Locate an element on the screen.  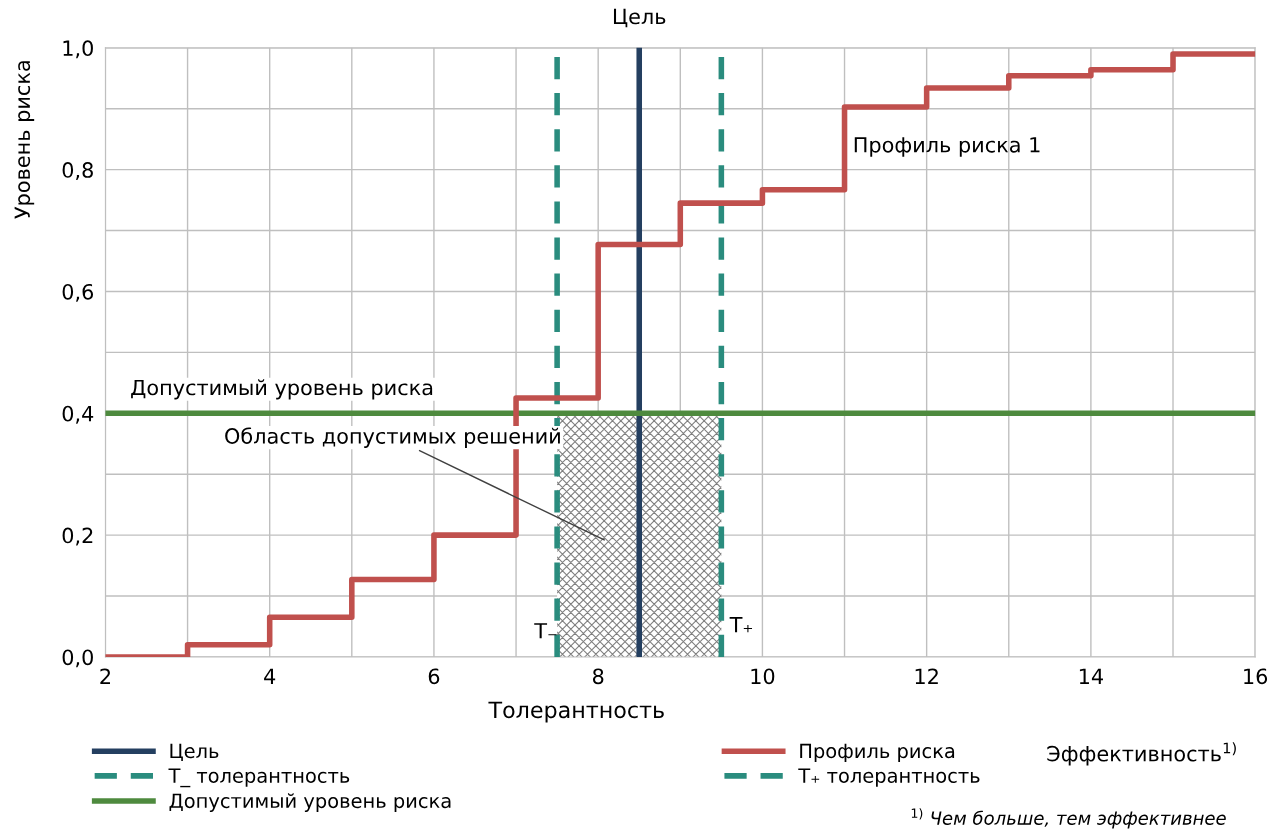
x-tick-label: 6 is located at coordinates (434, 676).